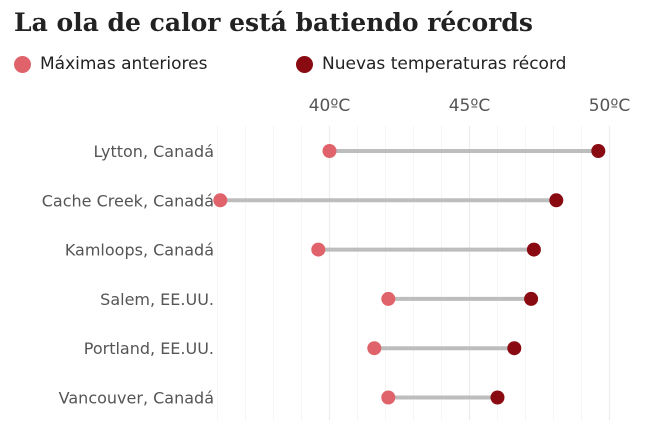 Image resolution: width=657 pixels, height=431 pixels. What do you see at coordinates (470, 106) in the screenshot?
I see `x-tick-label: 45ºC` at bounding box center [470, 106].